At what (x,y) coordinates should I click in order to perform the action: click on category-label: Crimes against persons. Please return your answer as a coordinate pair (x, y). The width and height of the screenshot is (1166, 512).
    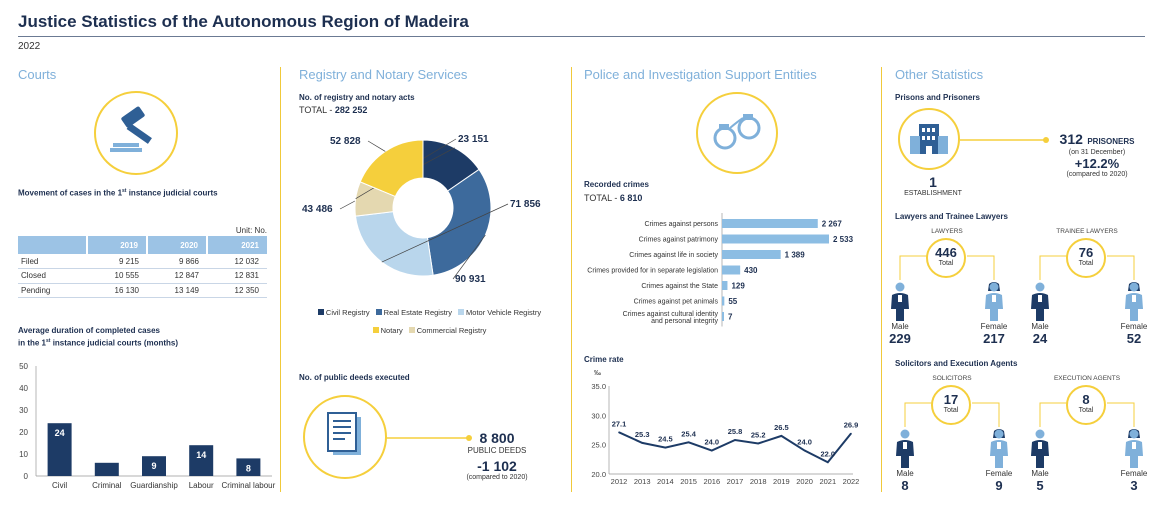
    Looking at the image, I should click on (681, 224).